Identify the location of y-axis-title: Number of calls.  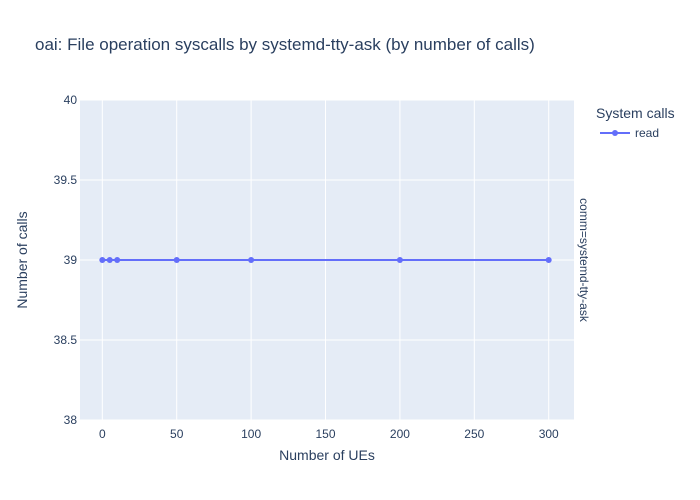
(22, 259).